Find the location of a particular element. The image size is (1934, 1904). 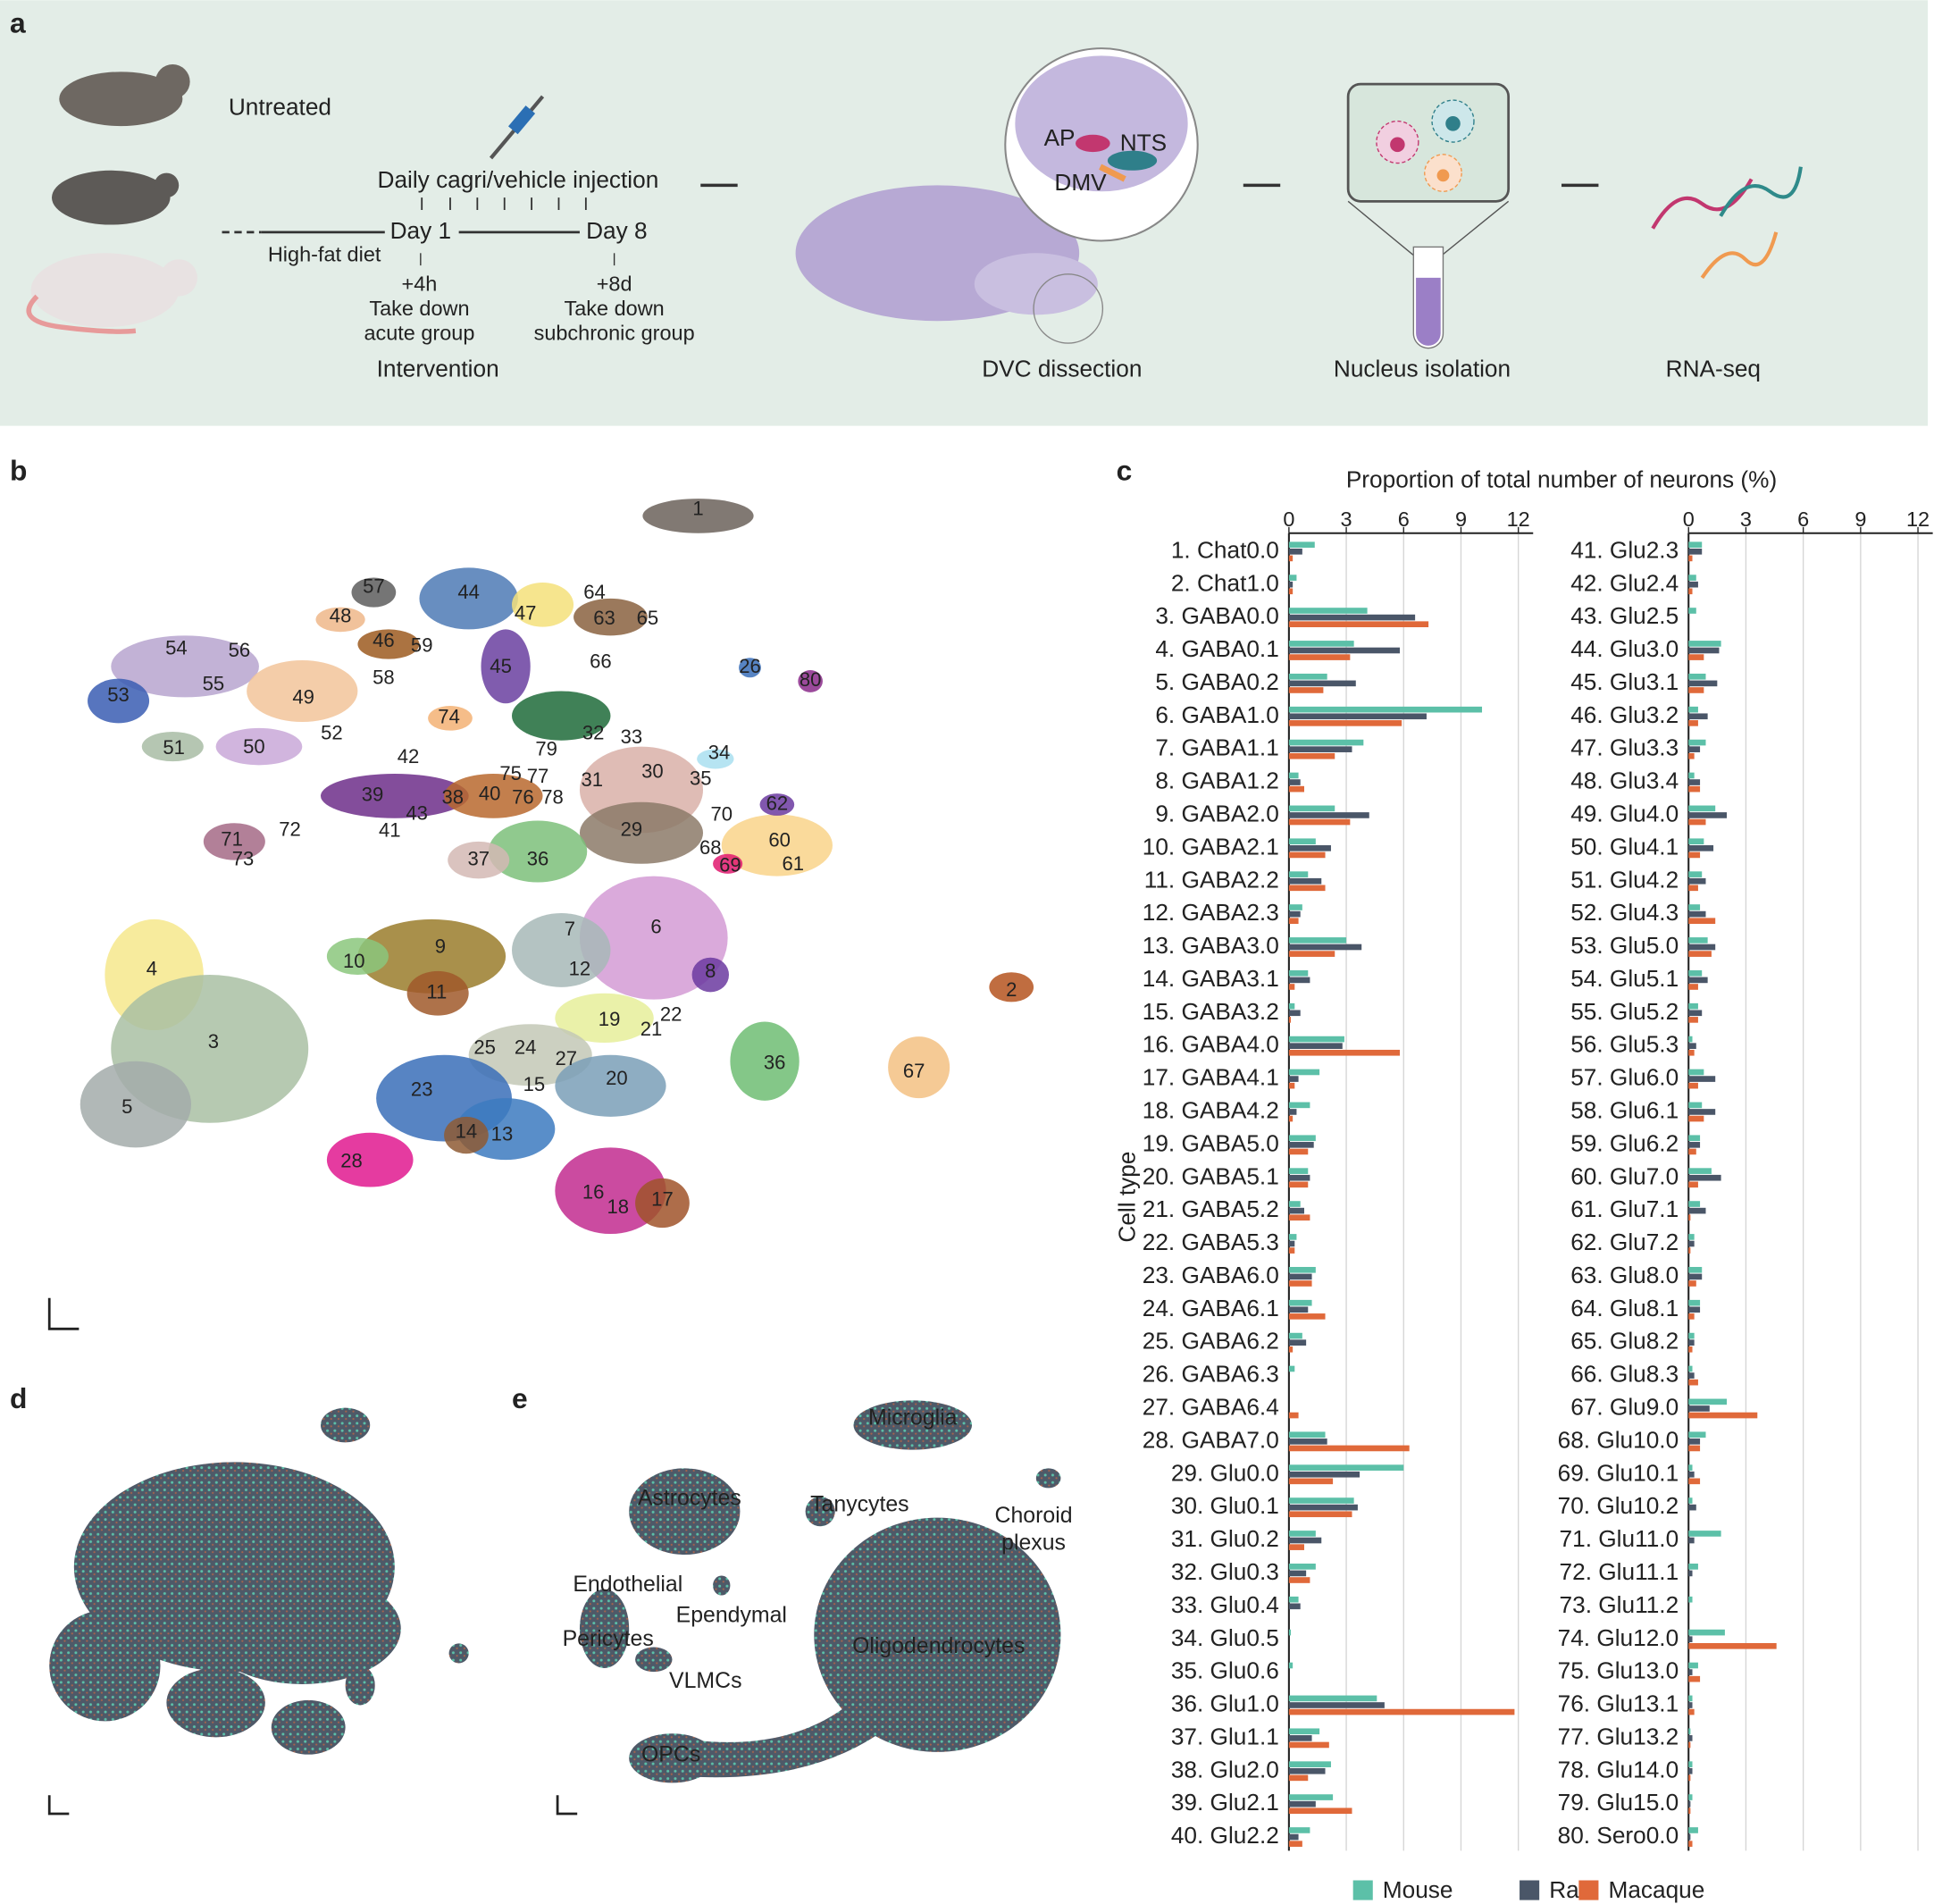

category-label: 12. GABA2.3 is located at coordinates (1211, 913).